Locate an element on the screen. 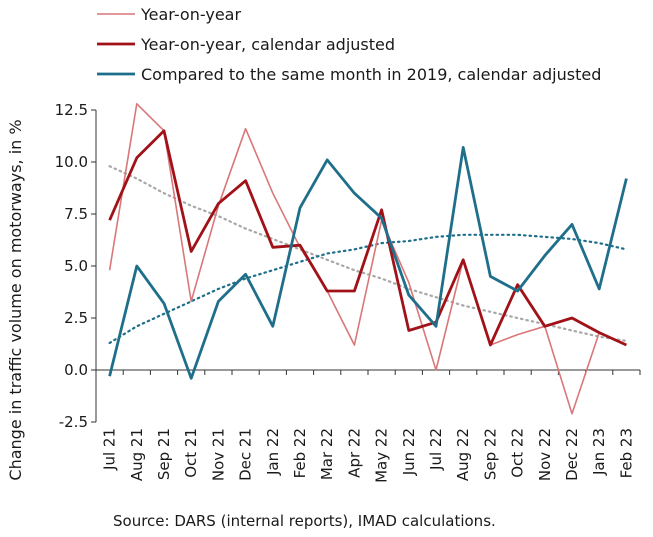 The width and height of the screenshot is (653, 537). y-tick-label: 10.0 is located at coordinates (71, 162).